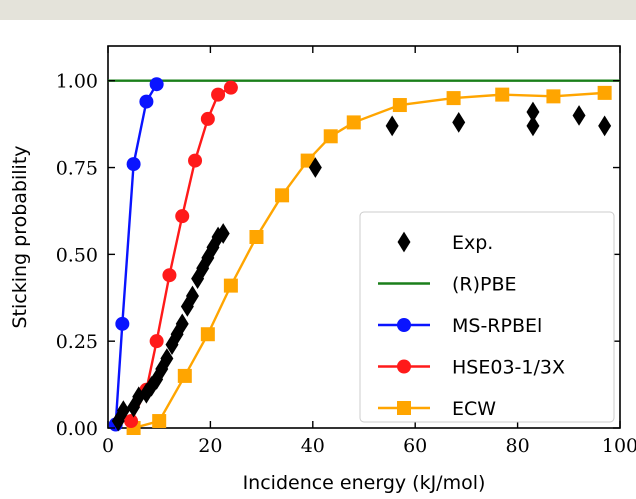  I want to click on y-axis-title: Sticking probability, so click(20, 236).